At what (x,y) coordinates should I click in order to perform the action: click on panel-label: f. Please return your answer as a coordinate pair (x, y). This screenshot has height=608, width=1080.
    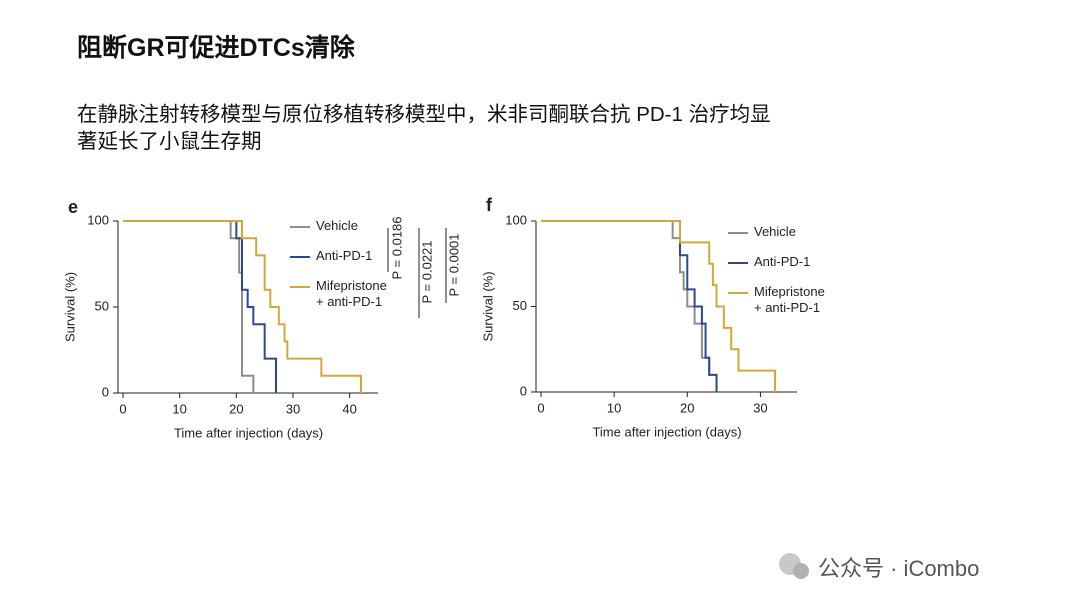
    Looking at the image, I should click on (489, 205).